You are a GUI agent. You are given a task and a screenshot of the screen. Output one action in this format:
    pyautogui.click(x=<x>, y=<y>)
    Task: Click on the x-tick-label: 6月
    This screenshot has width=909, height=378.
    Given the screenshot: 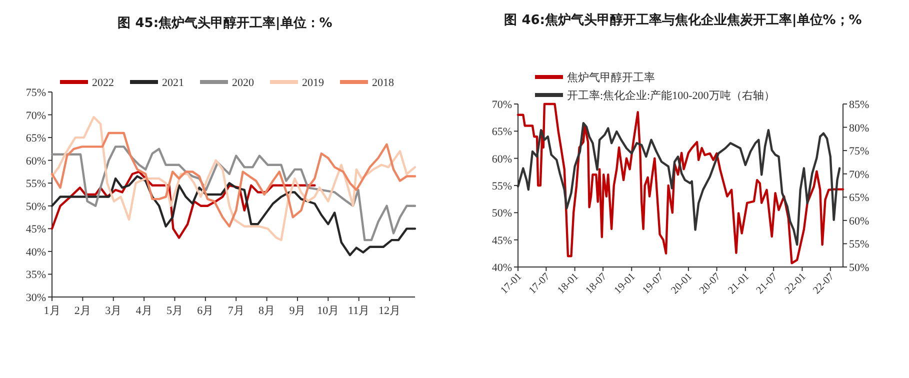 What is the action you would take?
    pyautogui.click(x=205, y=311)
    